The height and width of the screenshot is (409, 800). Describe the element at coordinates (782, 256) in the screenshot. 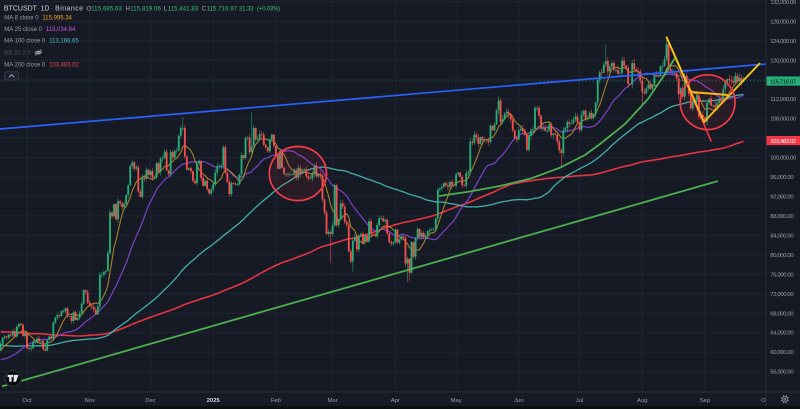

I see `svg-text: 80,000.00` at that location.